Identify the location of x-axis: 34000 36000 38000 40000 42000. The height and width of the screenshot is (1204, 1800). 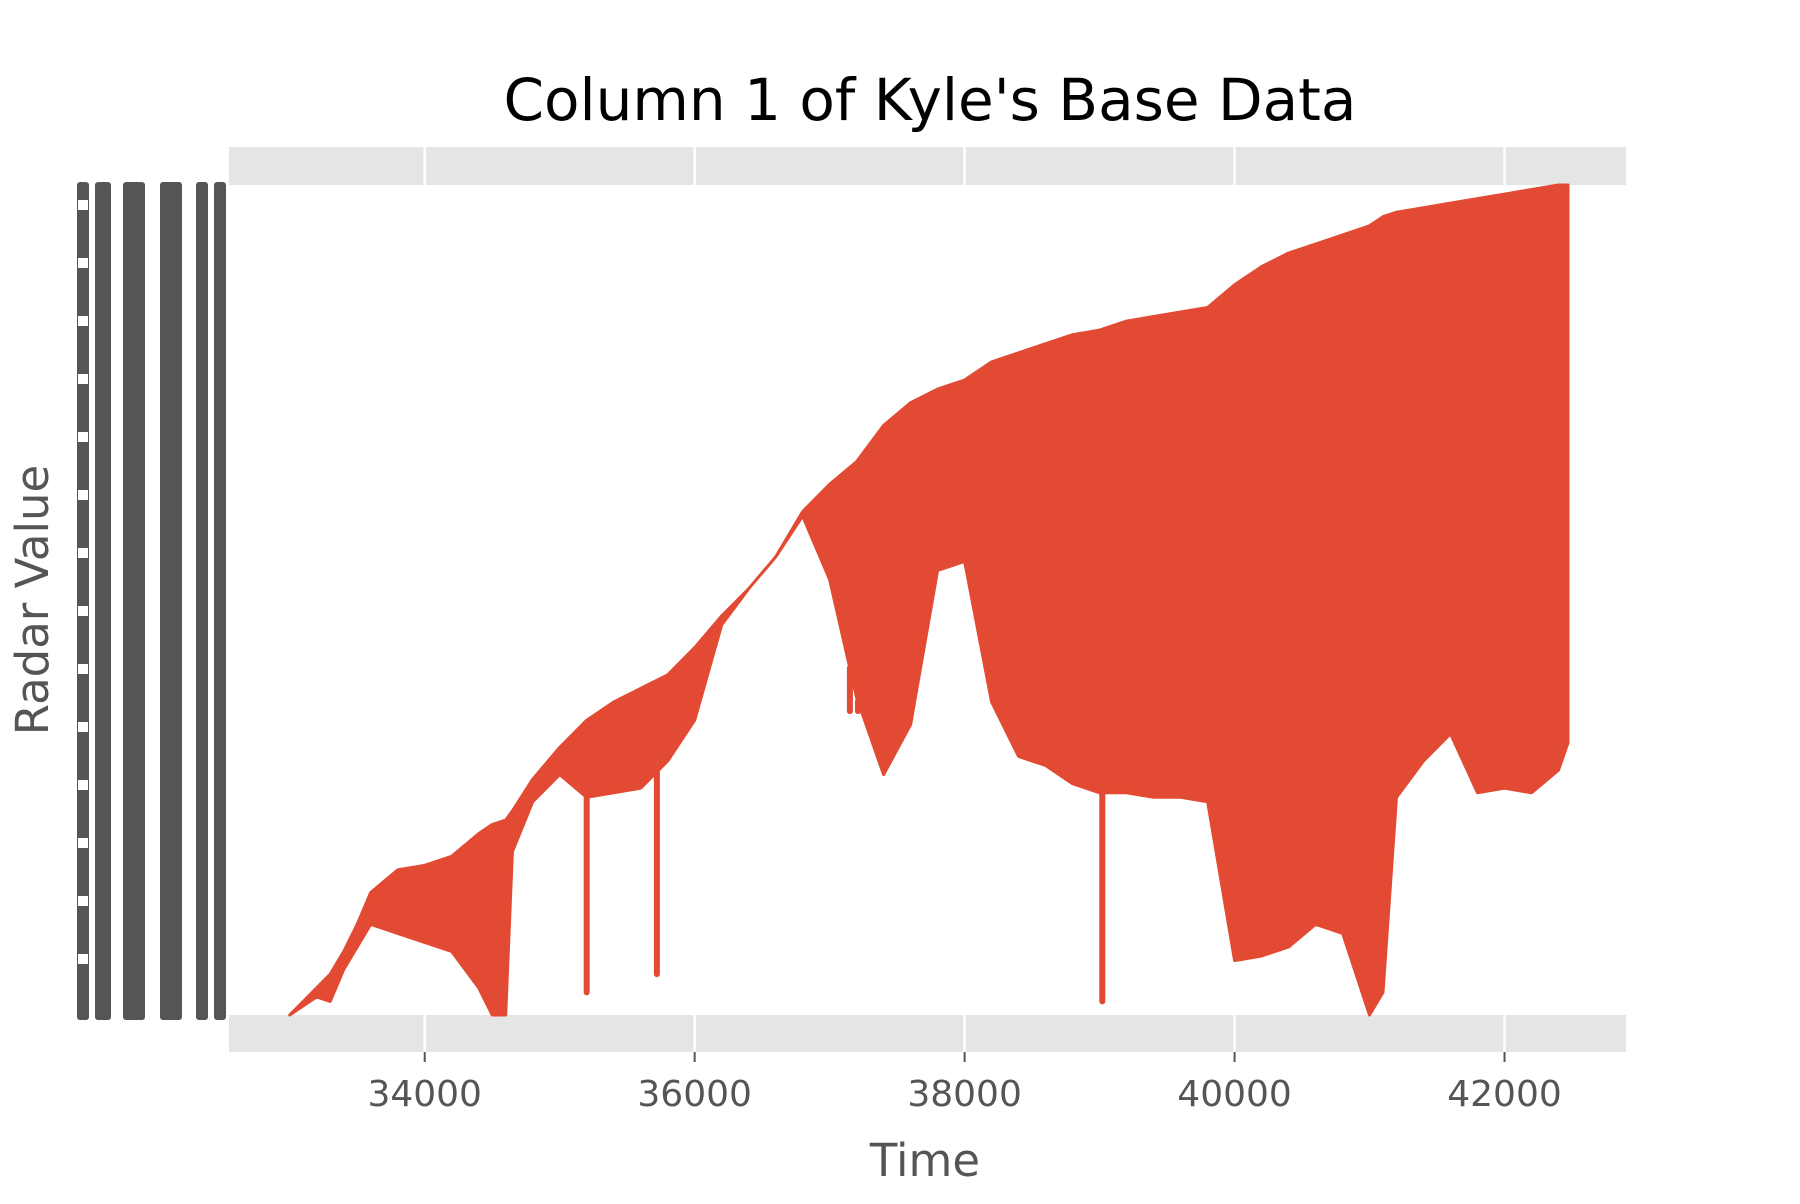
(964, 1083).